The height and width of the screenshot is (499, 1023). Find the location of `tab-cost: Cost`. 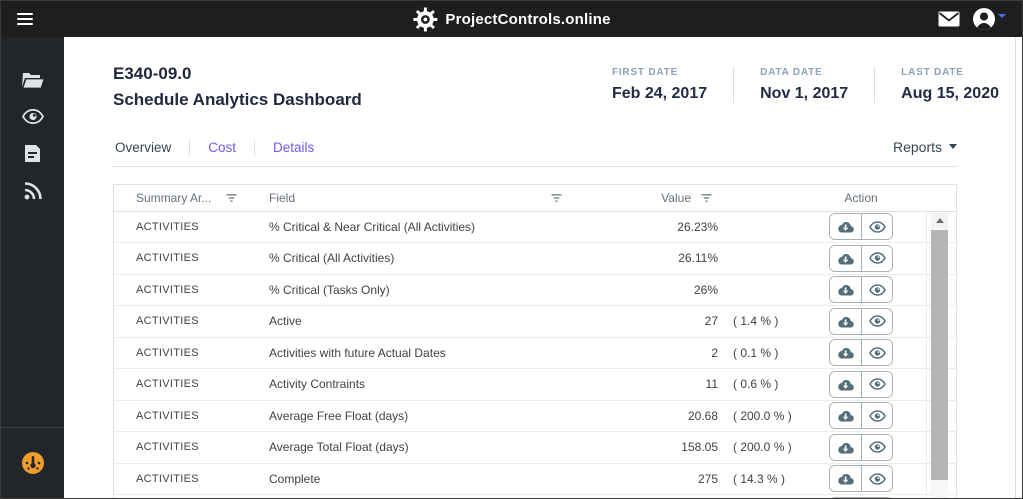

tab-cost: Cost is located at coordinates (223, 147).